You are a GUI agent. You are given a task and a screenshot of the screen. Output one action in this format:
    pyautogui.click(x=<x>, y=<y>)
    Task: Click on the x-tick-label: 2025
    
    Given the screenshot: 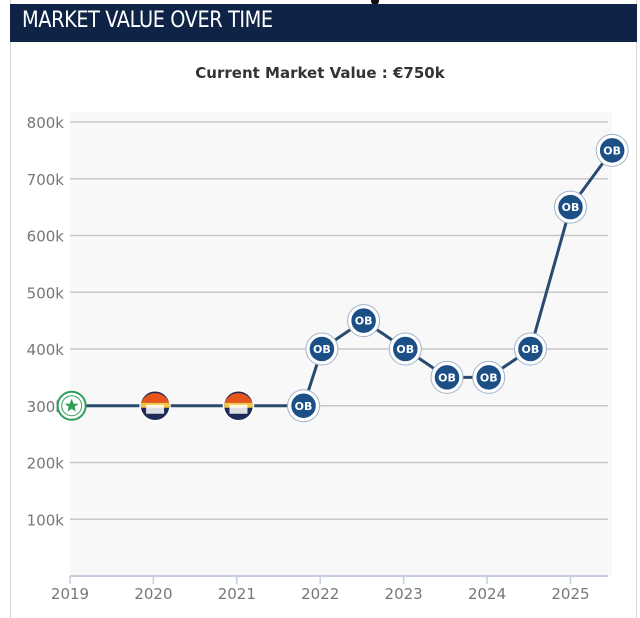 What is the action you would take?
    pyautogui.click(x=570, y=594)
    